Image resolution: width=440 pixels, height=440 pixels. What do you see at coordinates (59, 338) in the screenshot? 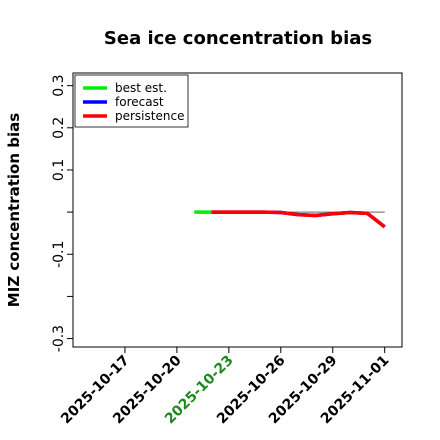
I see `y-tick-label: -0.3` at bounding box center [59, 338].